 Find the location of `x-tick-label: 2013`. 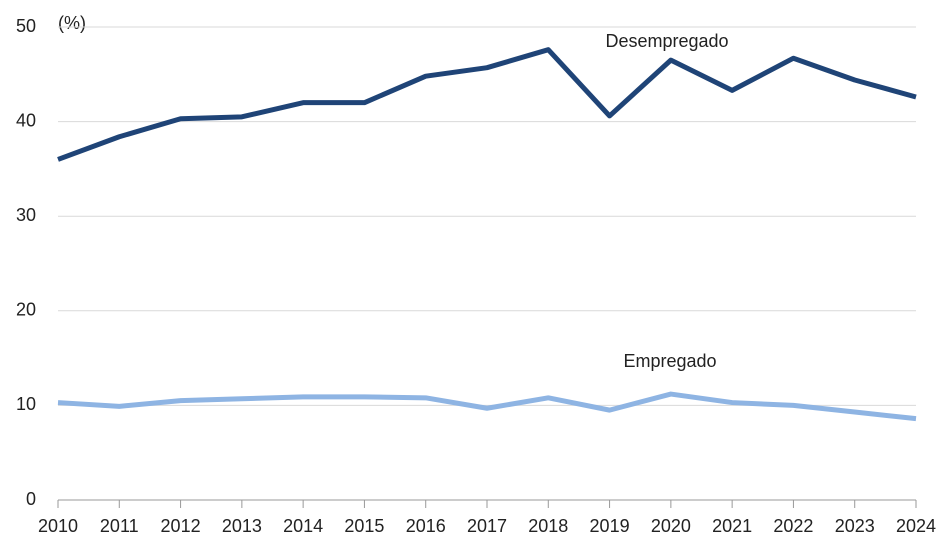

x-tick-label: 2013 is located at coordinates (242, 526).